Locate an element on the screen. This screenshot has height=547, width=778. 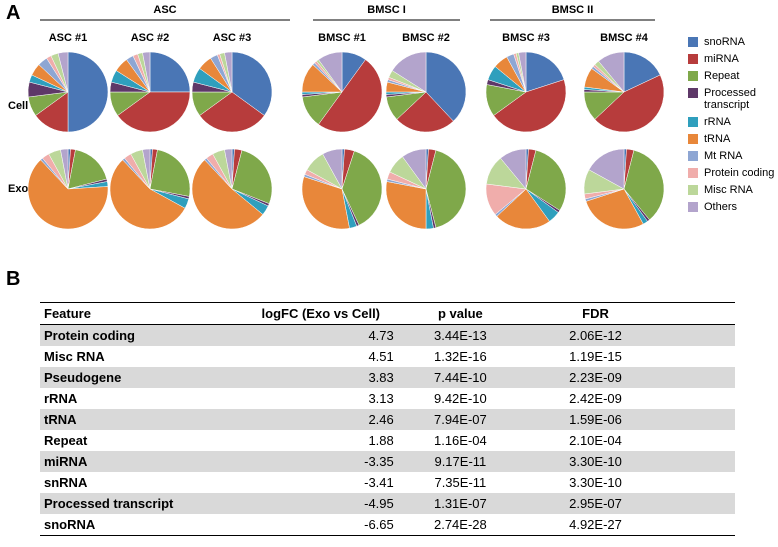
legend-label: Others is located at coordinates (721, 207).